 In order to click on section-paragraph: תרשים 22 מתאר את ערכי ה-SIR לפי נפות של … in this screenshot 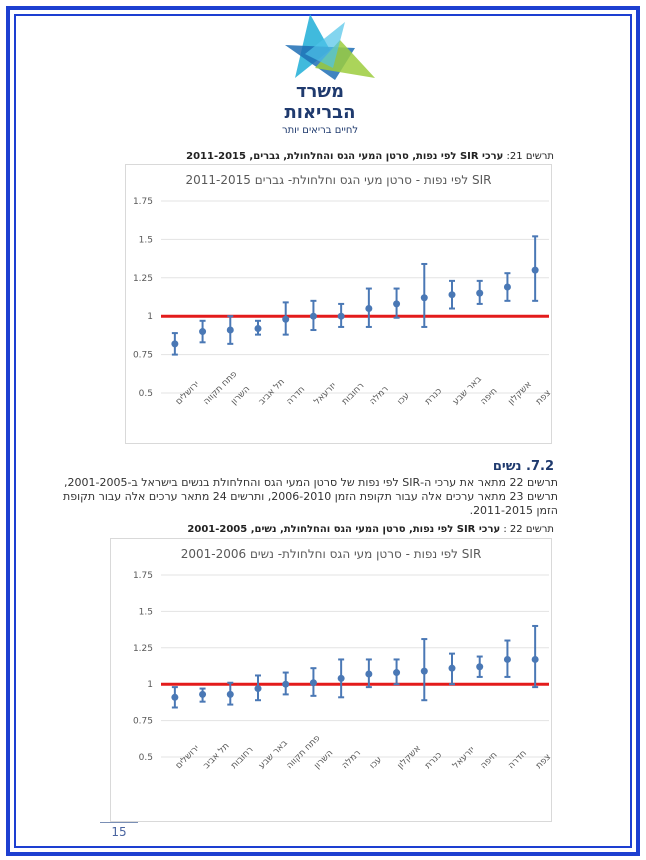, I will do `click(310, 496)`.